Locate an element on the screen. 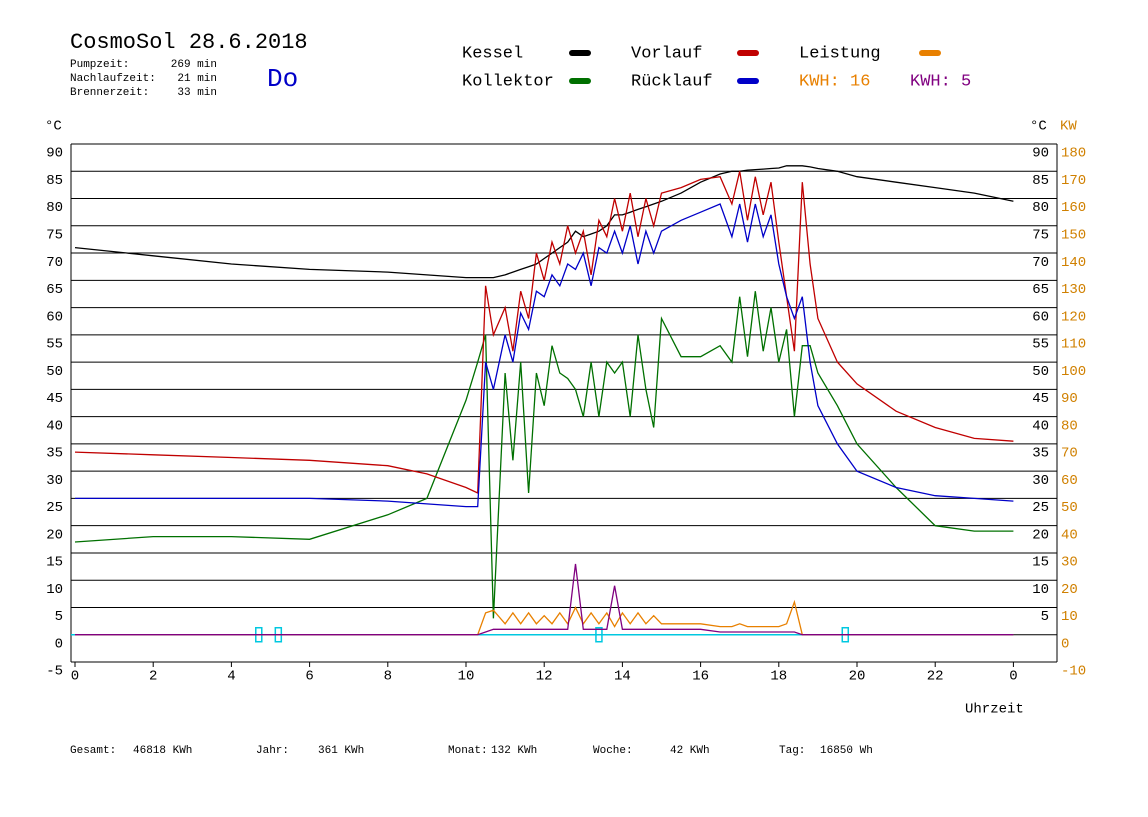 The height and width of the screenshot is (817, 1148). info-label: Pumpzeit: is located at coordinates (99, 65).